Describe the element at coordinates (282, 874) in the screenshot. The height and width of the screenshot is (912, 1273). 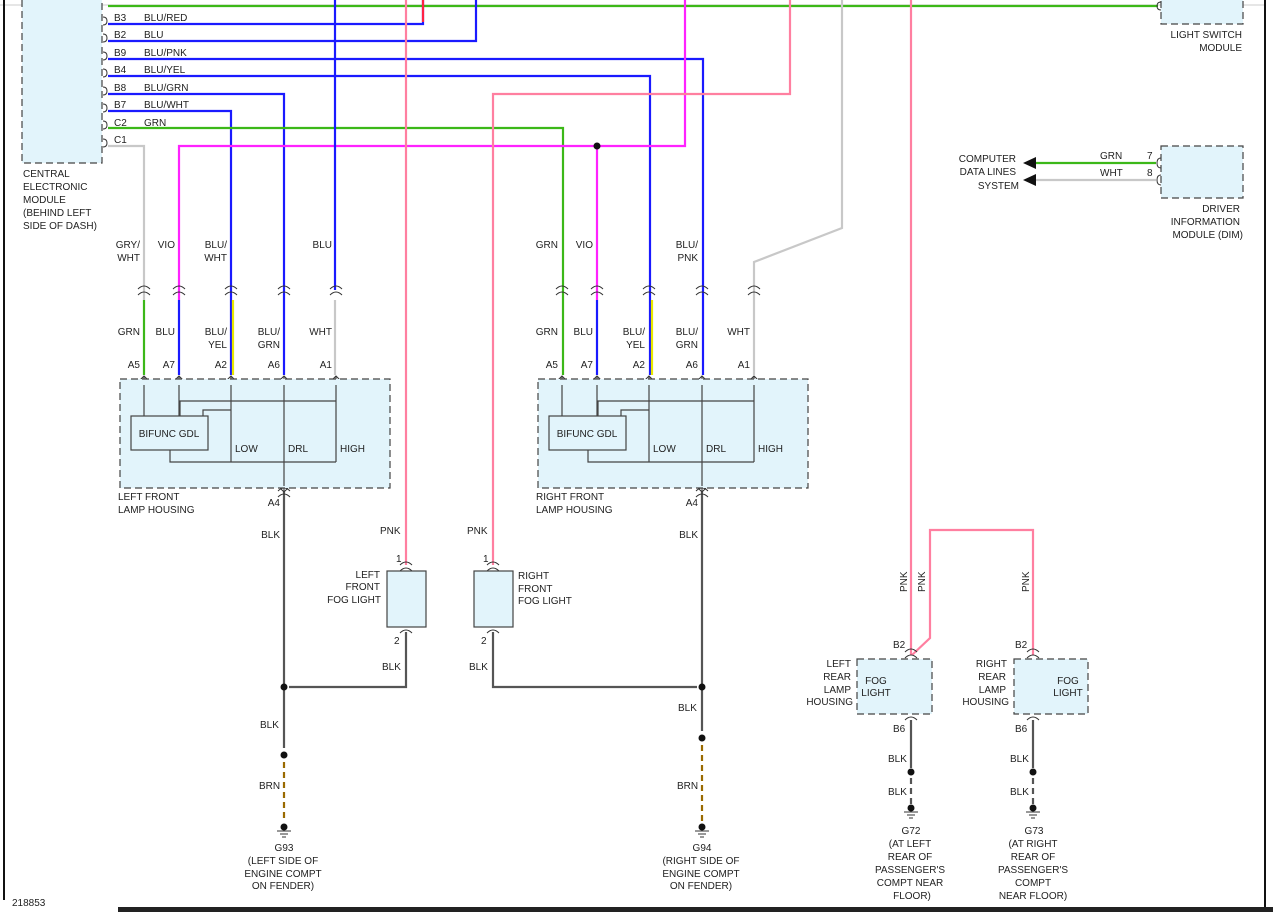
I see `ground-name: ENGINE COMPT` at that location.